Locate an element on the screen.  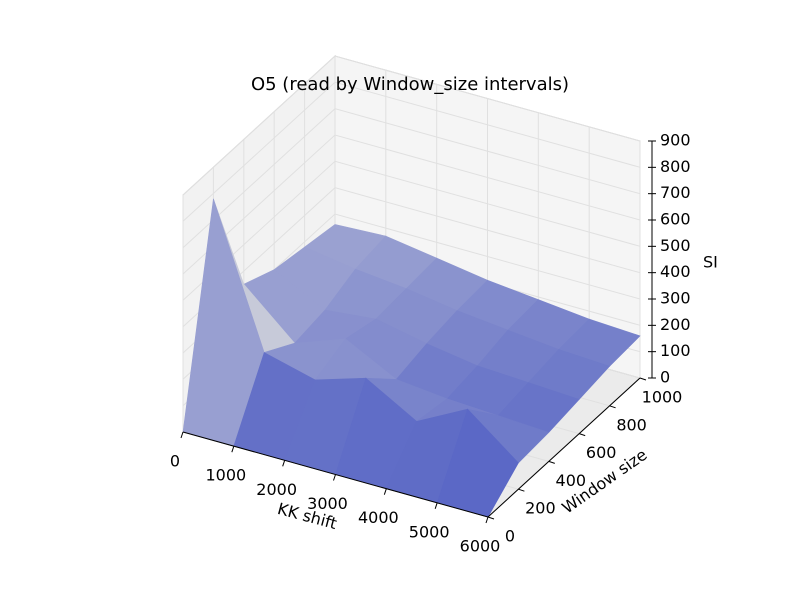
x-axis-line is located at coordinates (335, 474).